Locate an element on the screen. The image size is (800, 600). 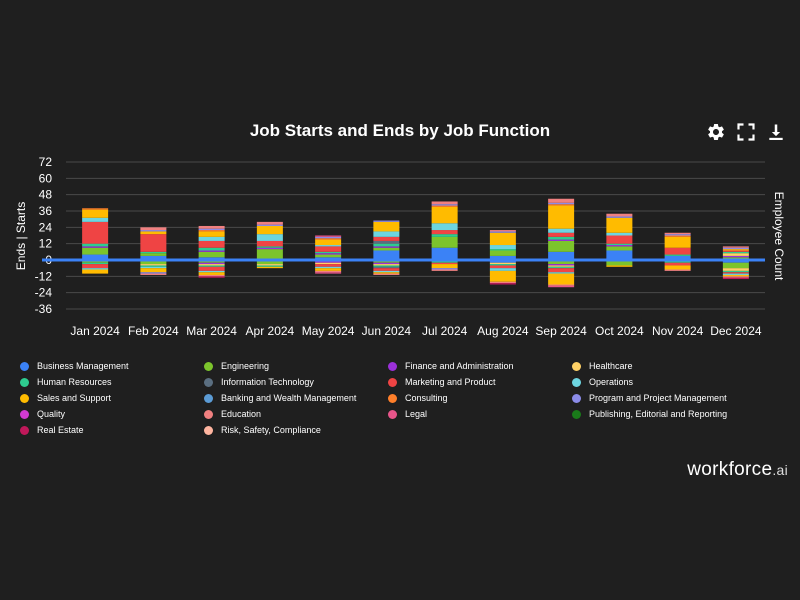
legend-item: Finance and Administration is located at coordinates (480, 366).